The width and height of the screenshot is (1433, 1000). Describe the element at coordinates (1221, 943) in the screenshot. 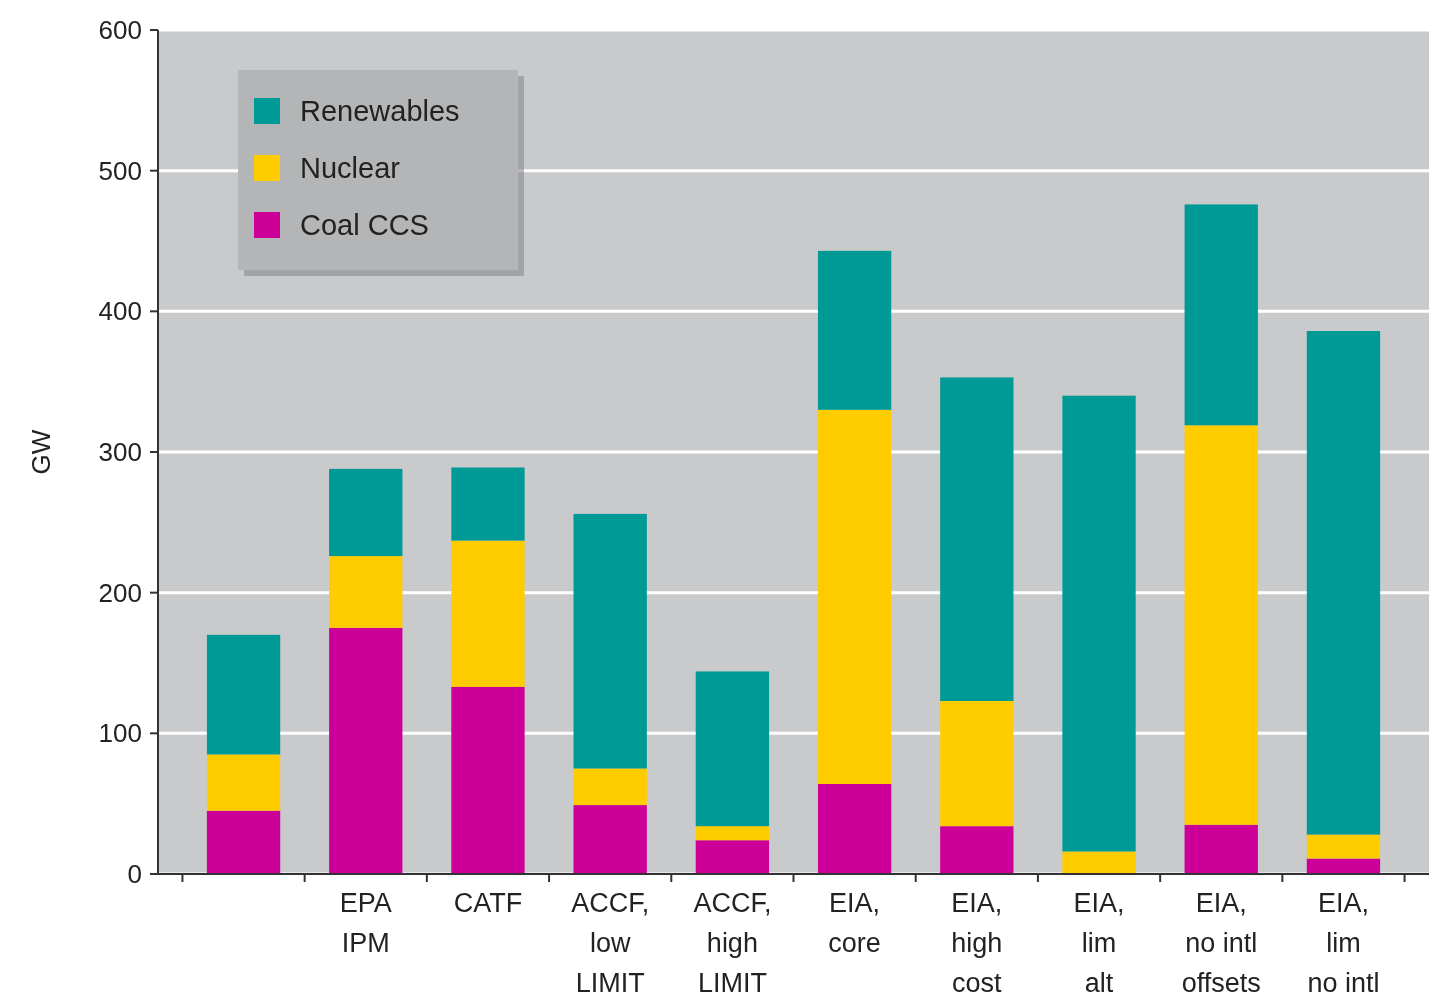

I see `x-tick-label: EIA, no intl offsets` at that location.